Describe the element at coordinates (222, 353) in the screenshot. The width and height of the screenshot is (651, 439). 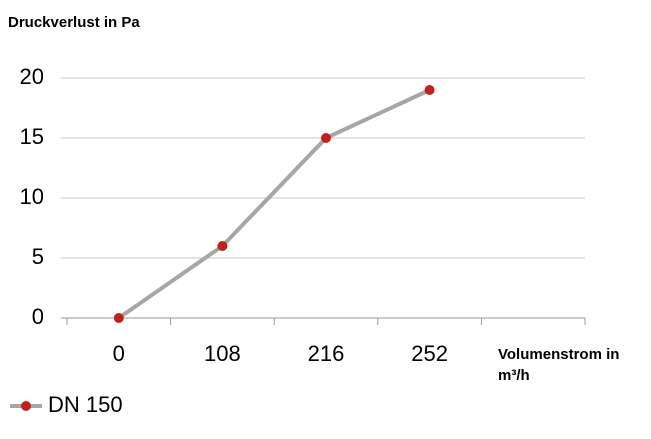
I see `x-tick-label: 108` at that location.